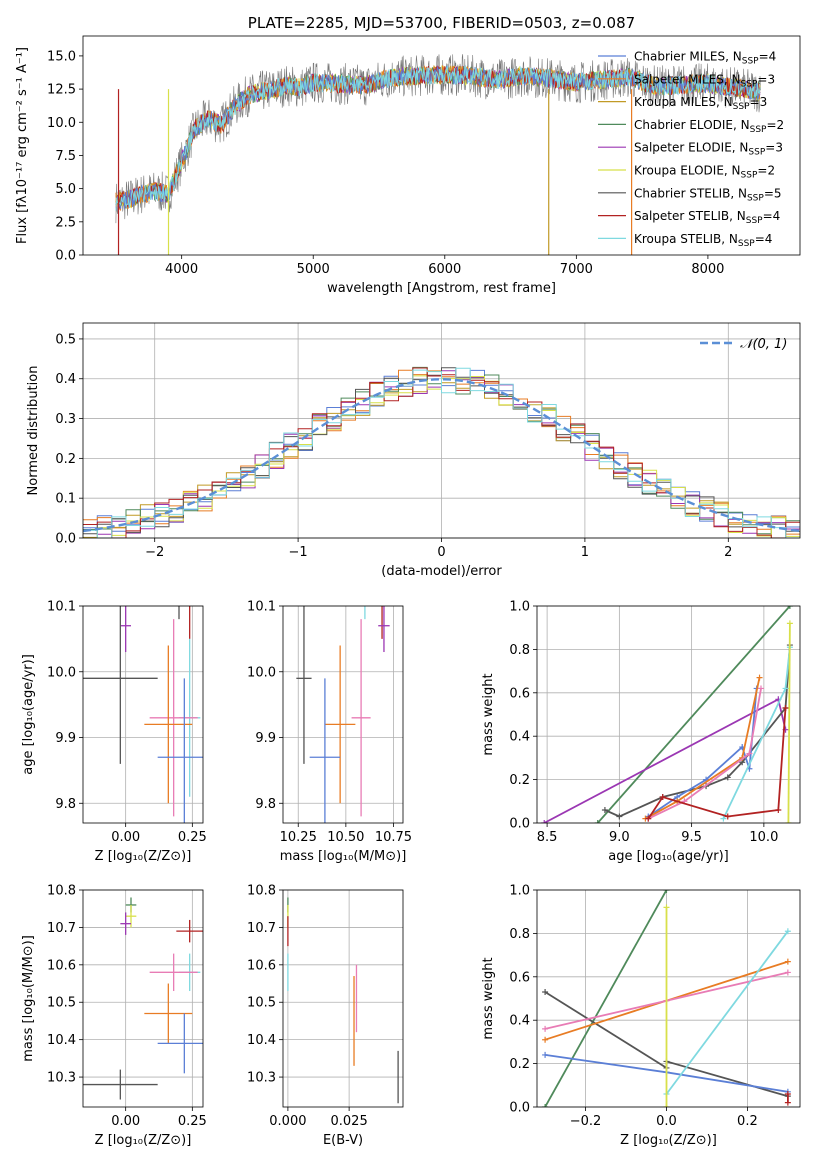  I want to click on y-tick-label: 5.0, so click(65, 189).